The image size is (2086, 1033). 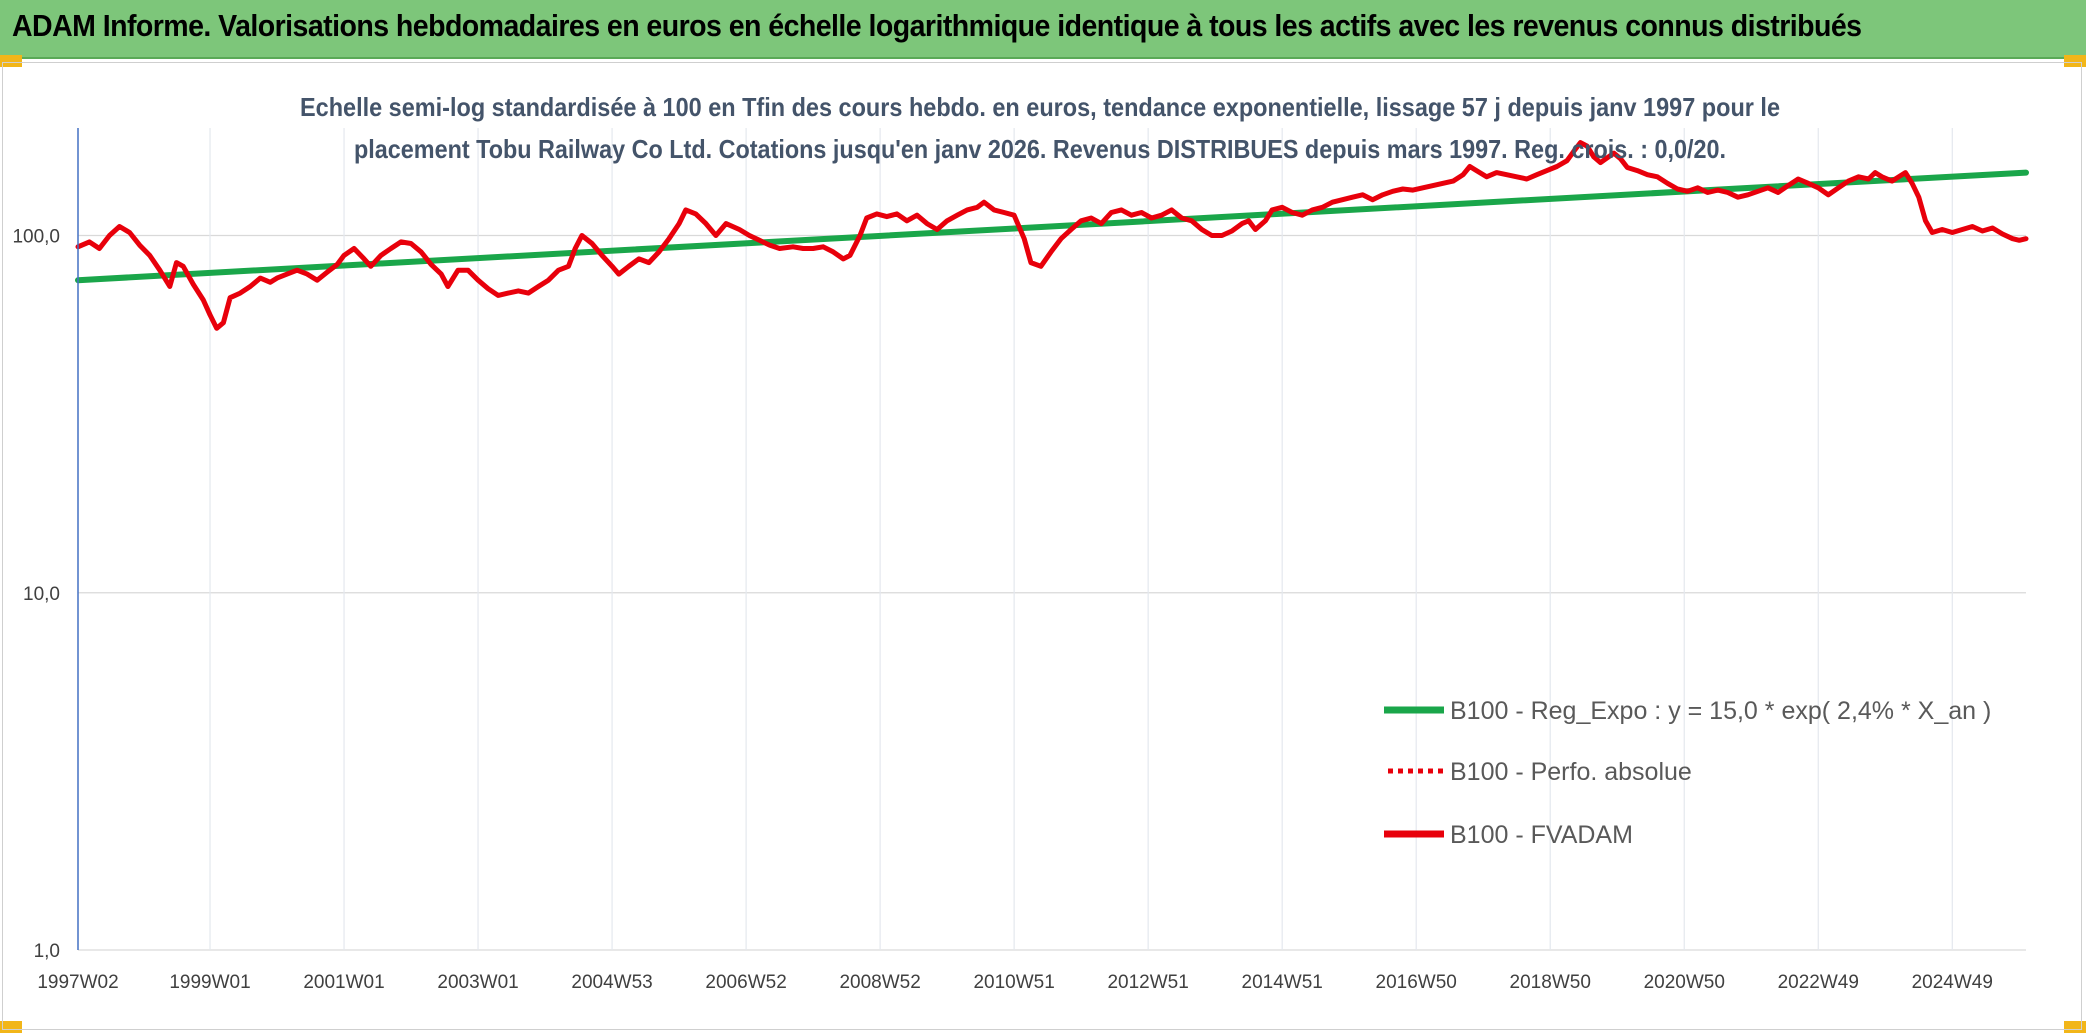 What do you see at coordinates (209, 982) in the screenshot?
I see `x-tick-label-1: 1999W01` at bounding box center [209, 982].